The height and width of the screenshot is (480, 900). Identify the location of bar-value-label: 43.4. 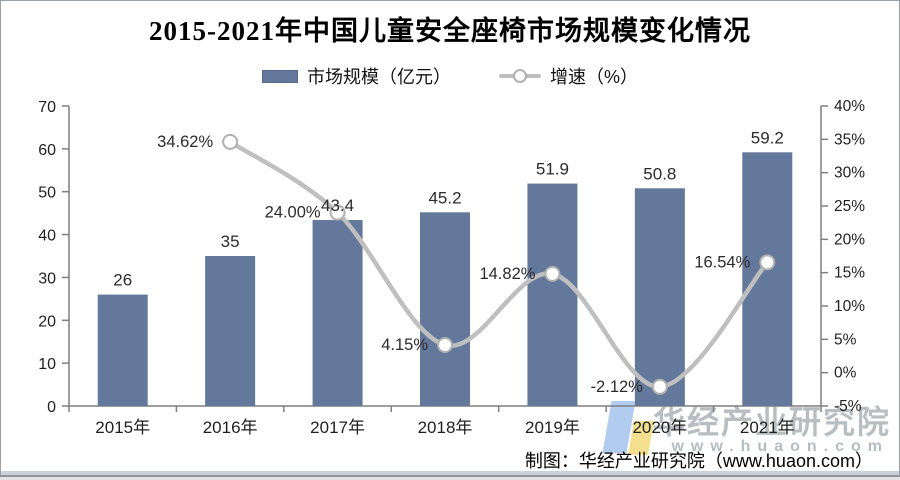
(337, 205).